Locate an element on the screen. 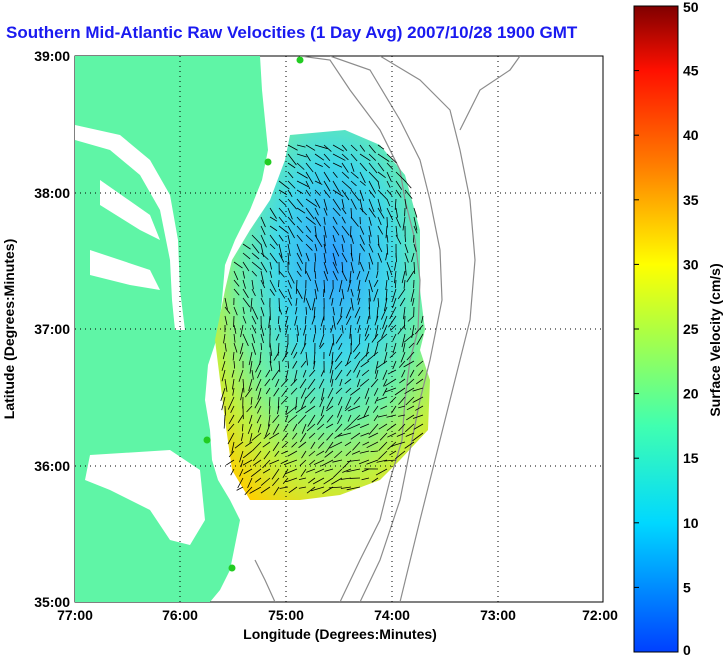 The width and height of the screenshot is (724, 659). x-tick-labels: 77:00 76:00 75:00 74:00 73:00 72:00 is located at coordinates (337, 615).